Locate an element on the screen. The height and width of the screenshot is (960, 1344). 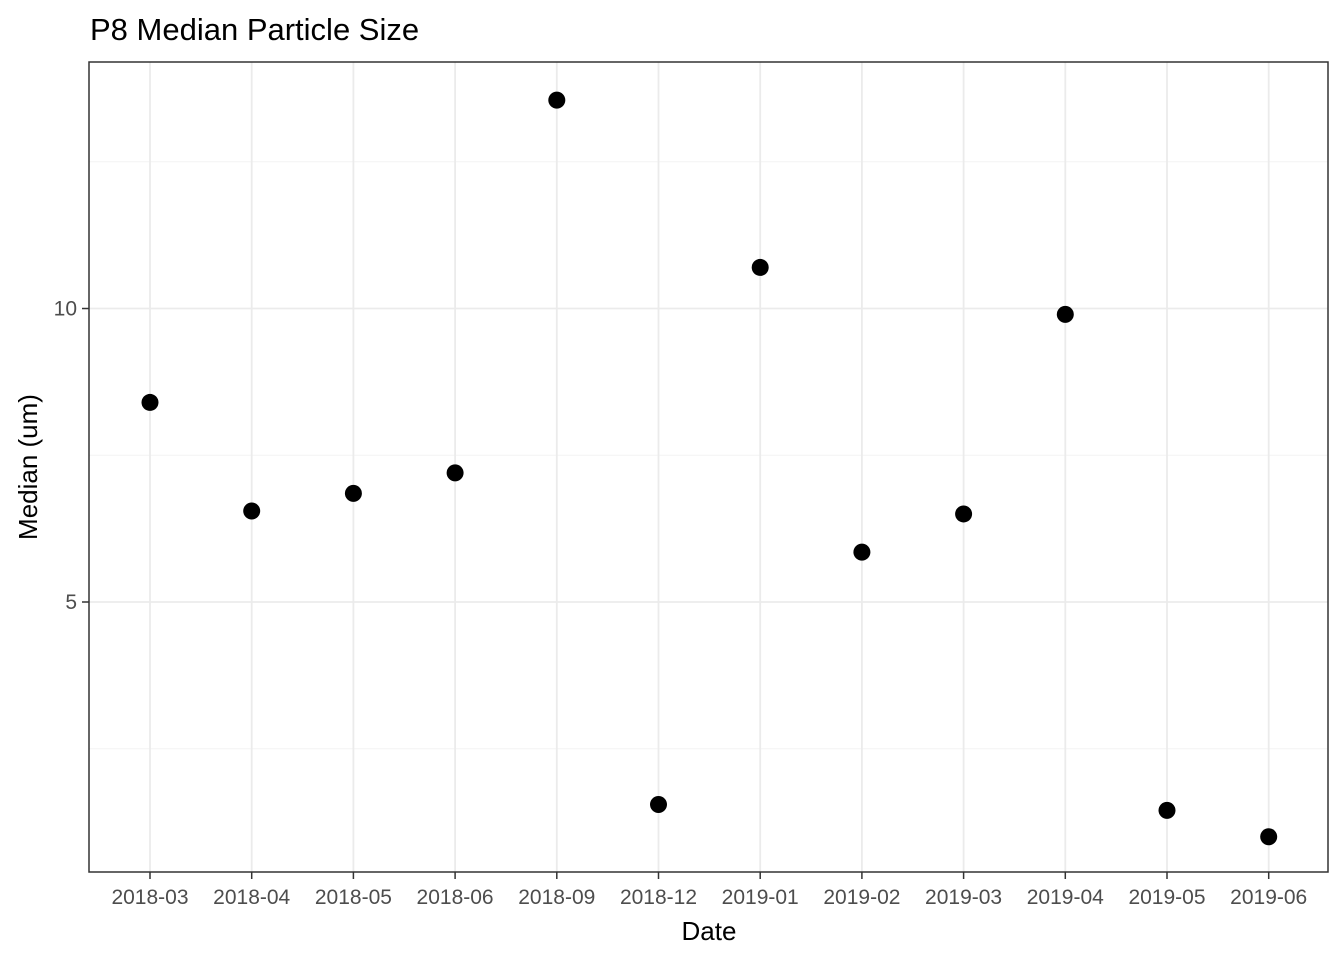
x-tick-label: 2018-04 is located at coordinates (251, 897).